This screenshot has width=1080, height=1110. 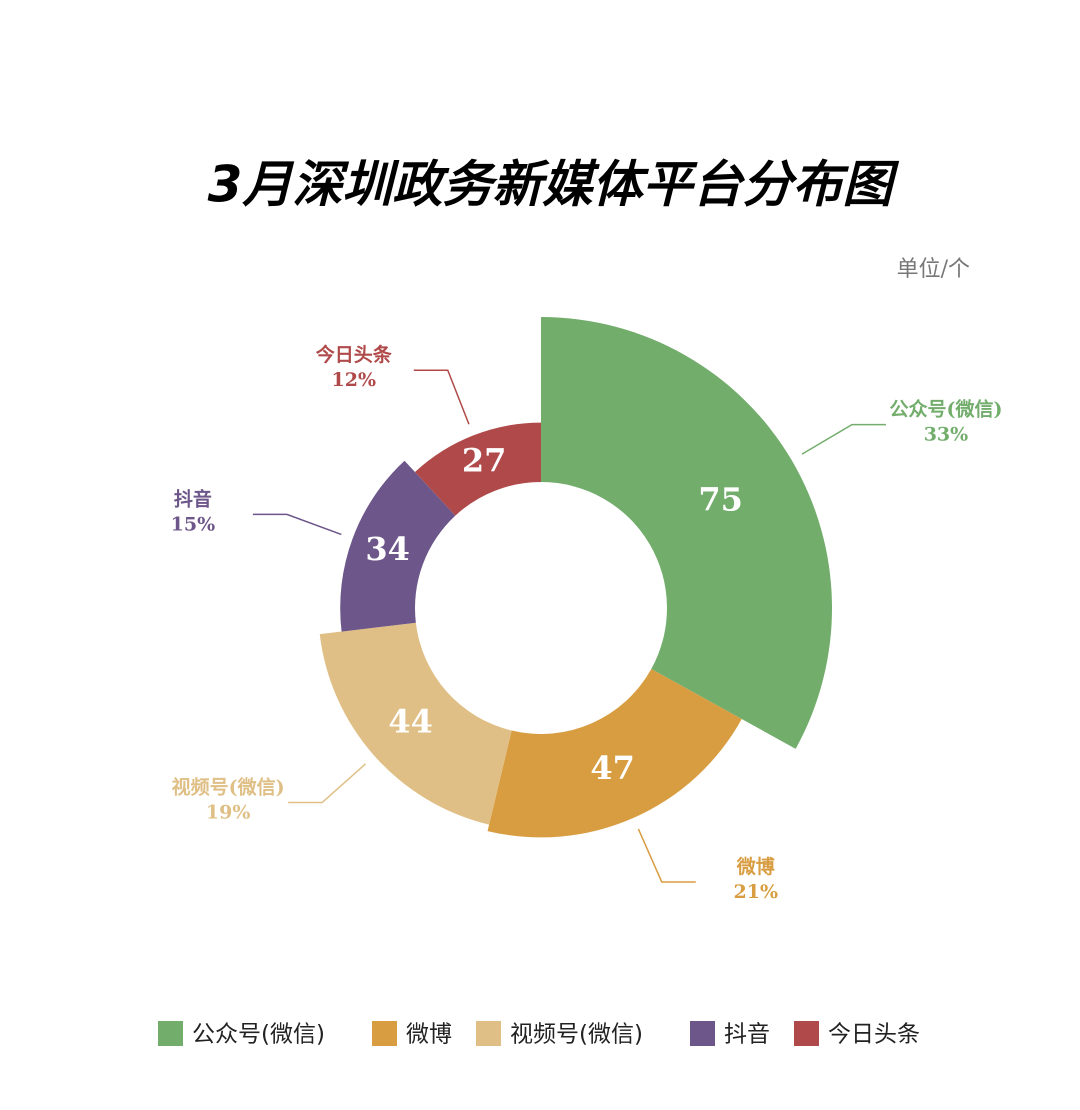 I want to click on slice-percent: 21%, so click(x=756, y=892).